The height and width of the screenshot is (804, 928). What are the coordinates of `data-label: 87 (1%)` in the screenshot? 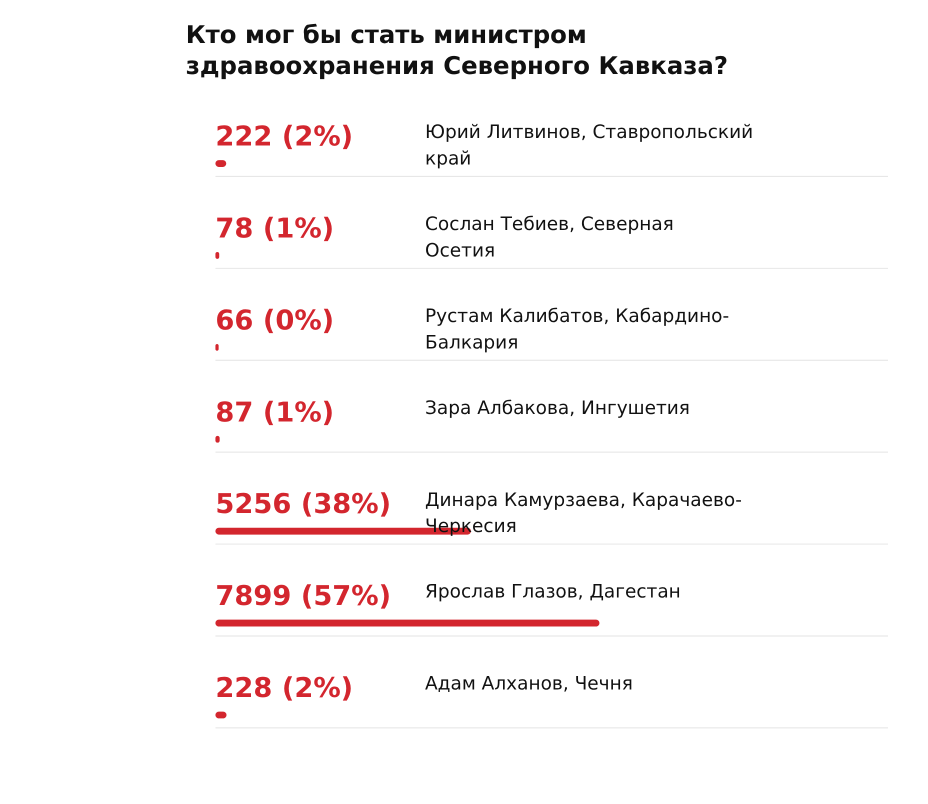 It's located at (274, 412).